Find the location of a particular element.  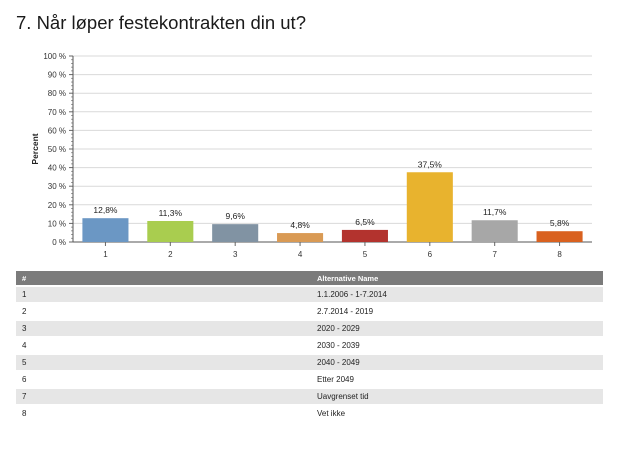

row-alternative: Uavgrenset tid is located at coordinates (457, 396).